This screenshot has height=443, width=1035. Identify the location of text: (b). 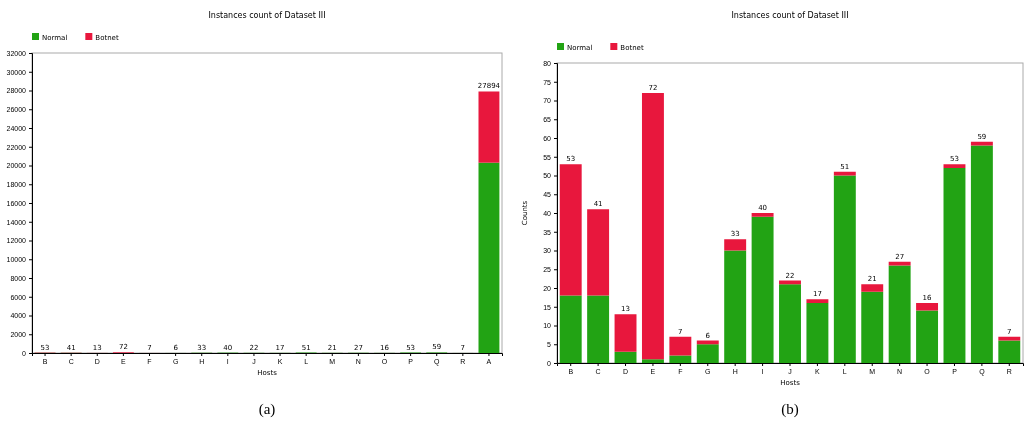
(790, 409).